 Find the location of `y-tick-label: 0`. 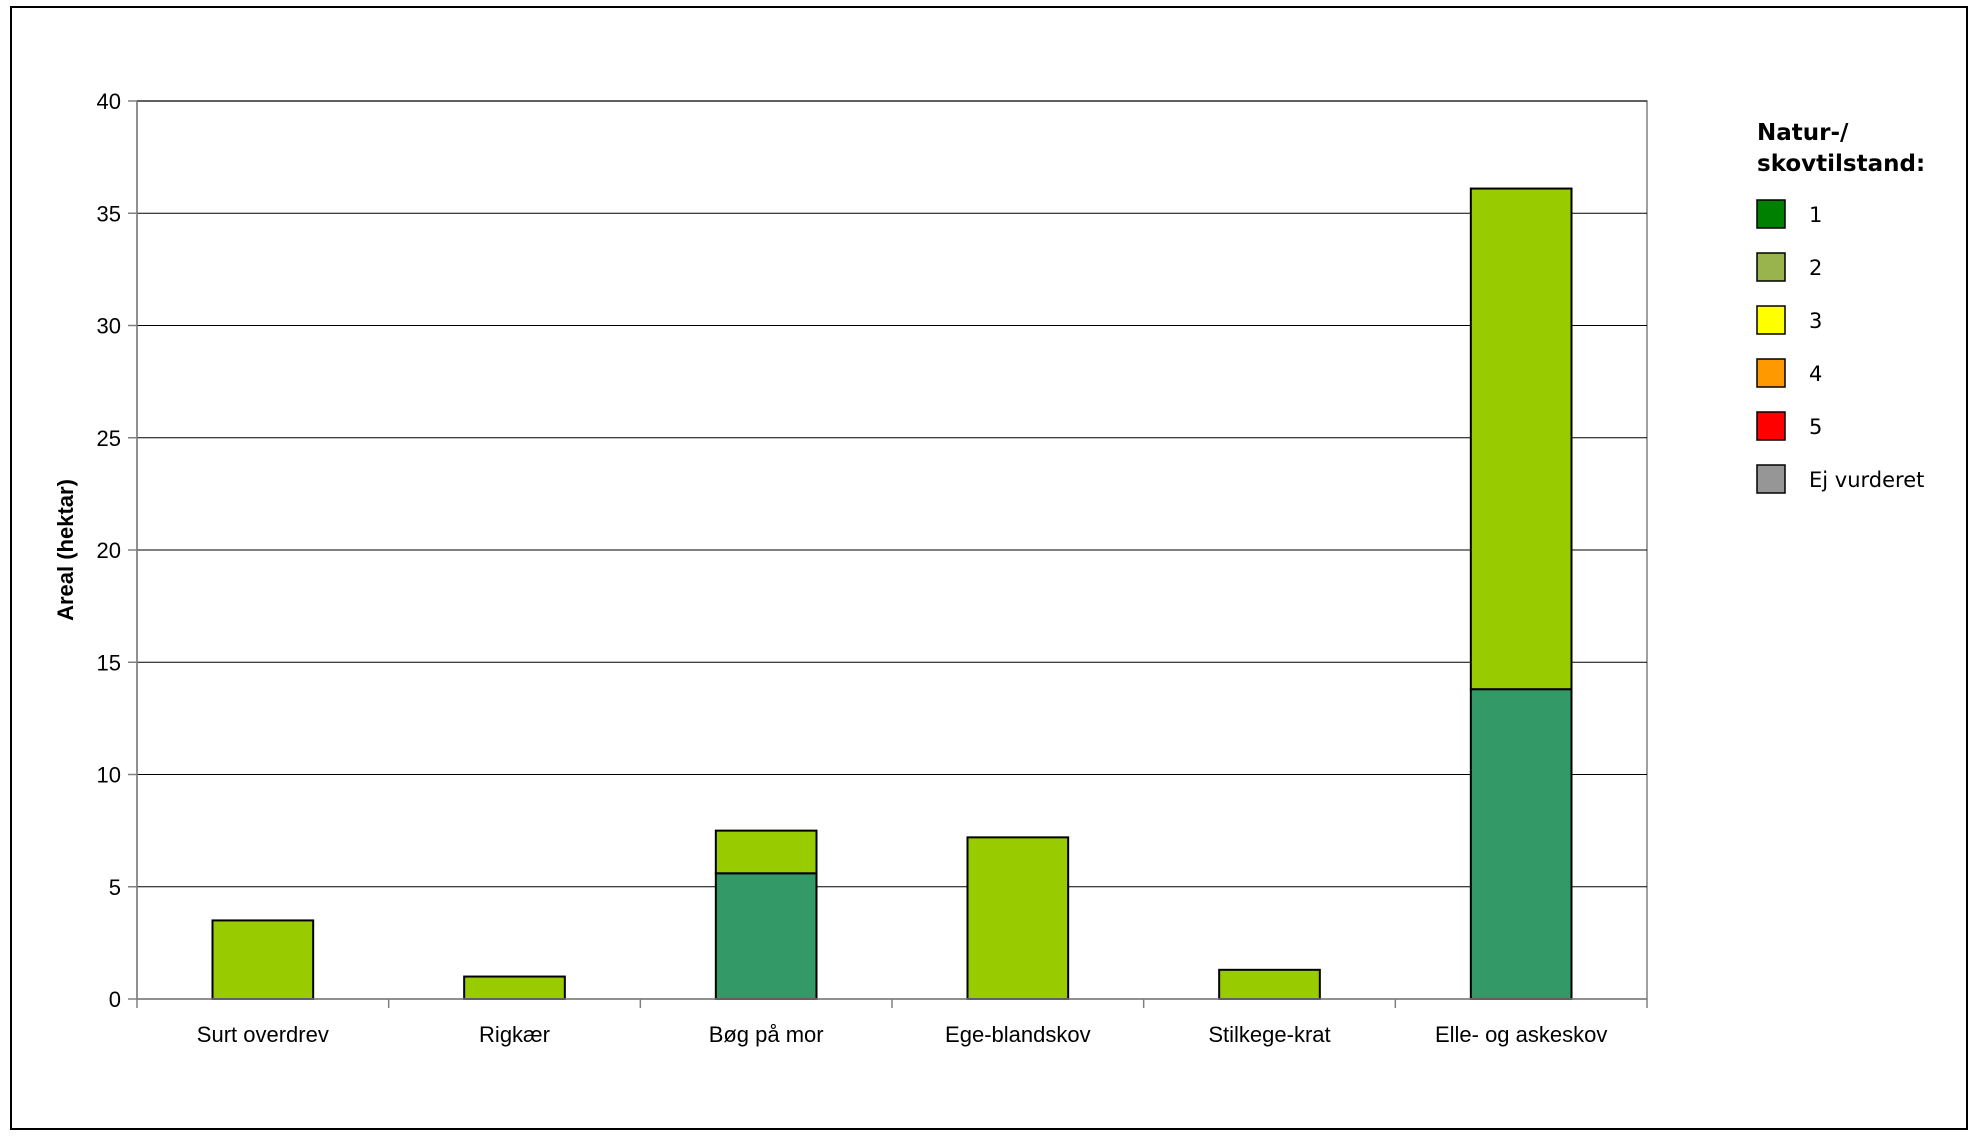

y-tick-label: 0 is located at coordinates (115, 999).